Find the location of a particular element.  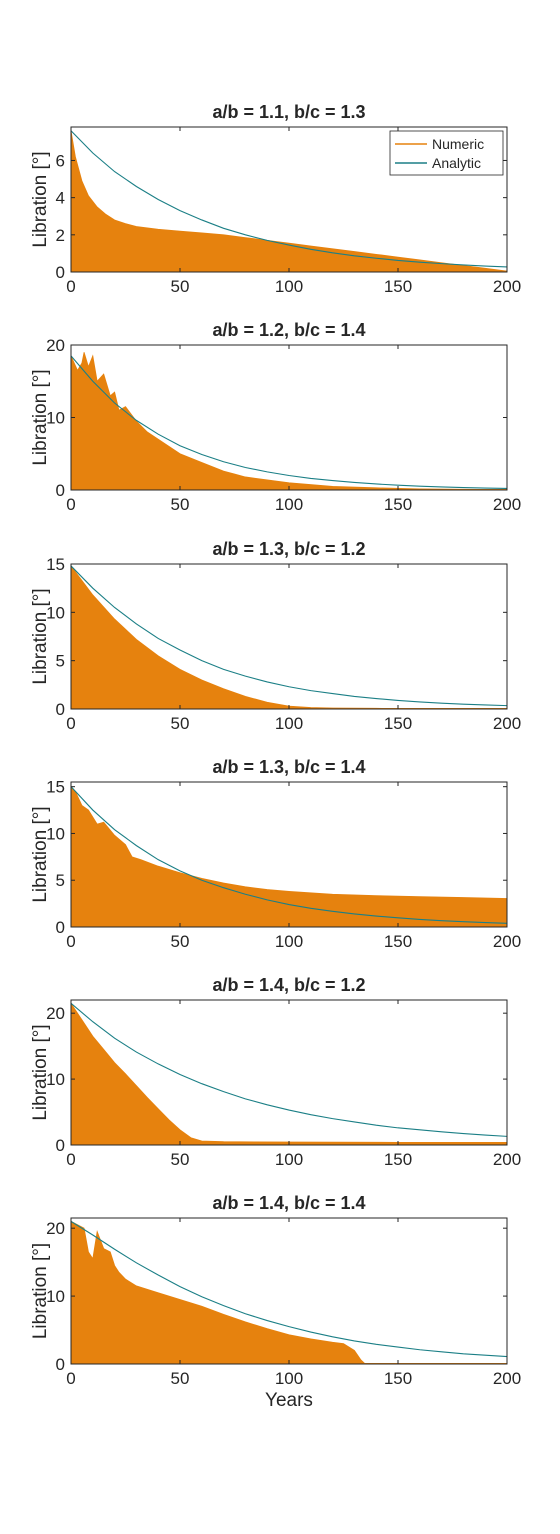

legend: Numeric Analytic is located at coordinates (446, 153).